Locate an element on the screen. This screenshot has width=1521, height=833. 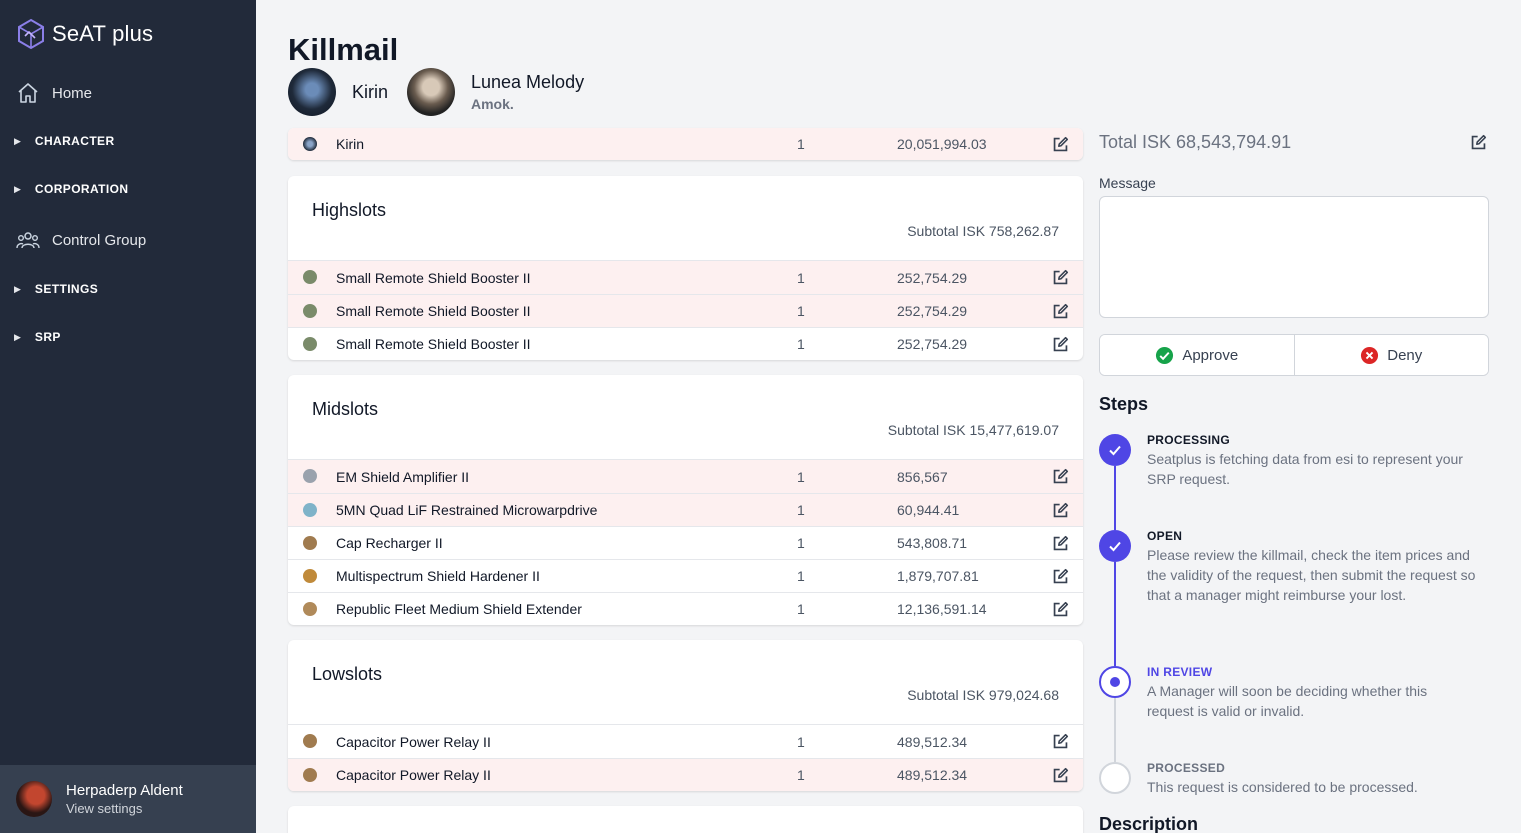
sidebar-item-srp: ▶ SRP is located at coordinates (37, 337).